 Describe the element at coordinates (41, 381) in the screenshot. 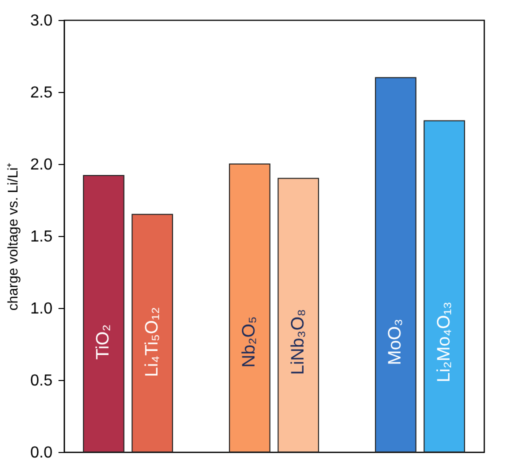

I see `y-tick-label: 0.5` at that location.